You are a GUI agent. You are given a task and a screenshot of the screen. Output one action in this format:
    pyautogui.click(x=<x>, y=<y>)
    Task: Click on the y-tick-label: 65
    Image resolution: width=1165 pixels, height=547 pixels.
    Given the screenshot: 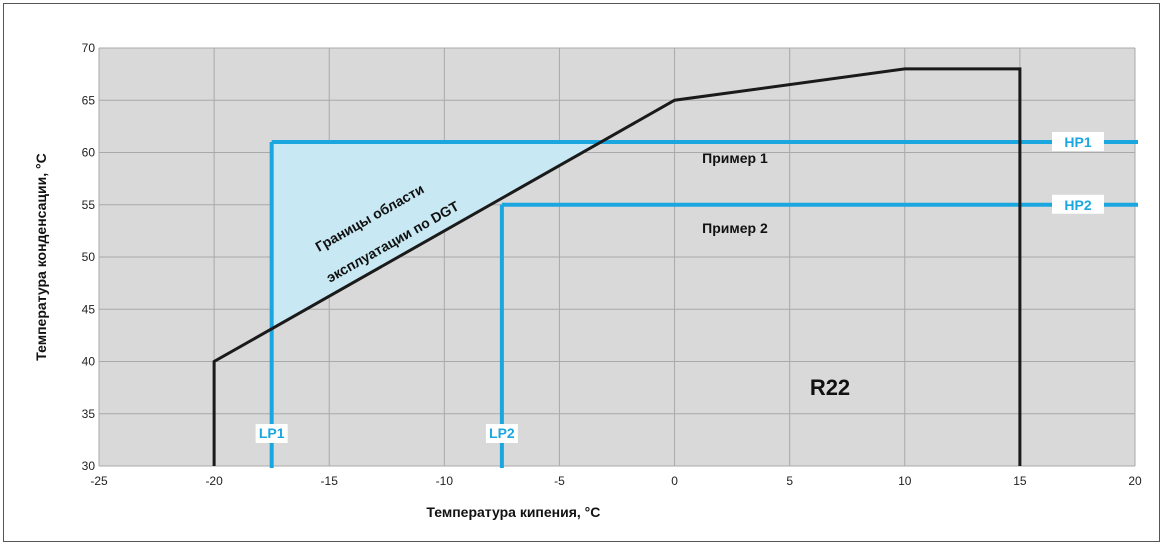 What is the action you would take?
    pyautogui.click(x=89, y=100)
    